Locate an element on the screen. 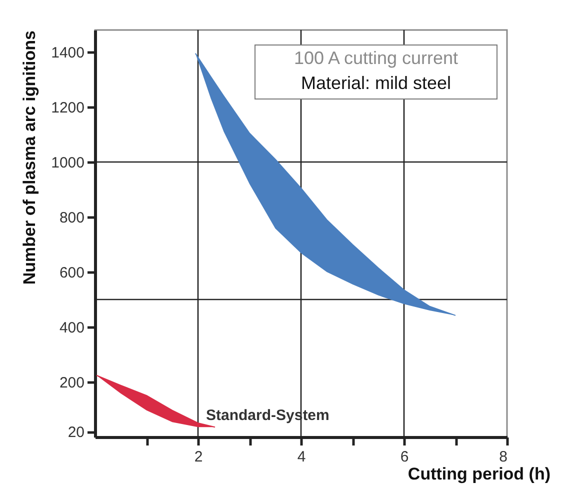 Image resolution: width=561 pixels, height=493 pixels. y-tick-label: 1000 is located at coordinates (67, 163).